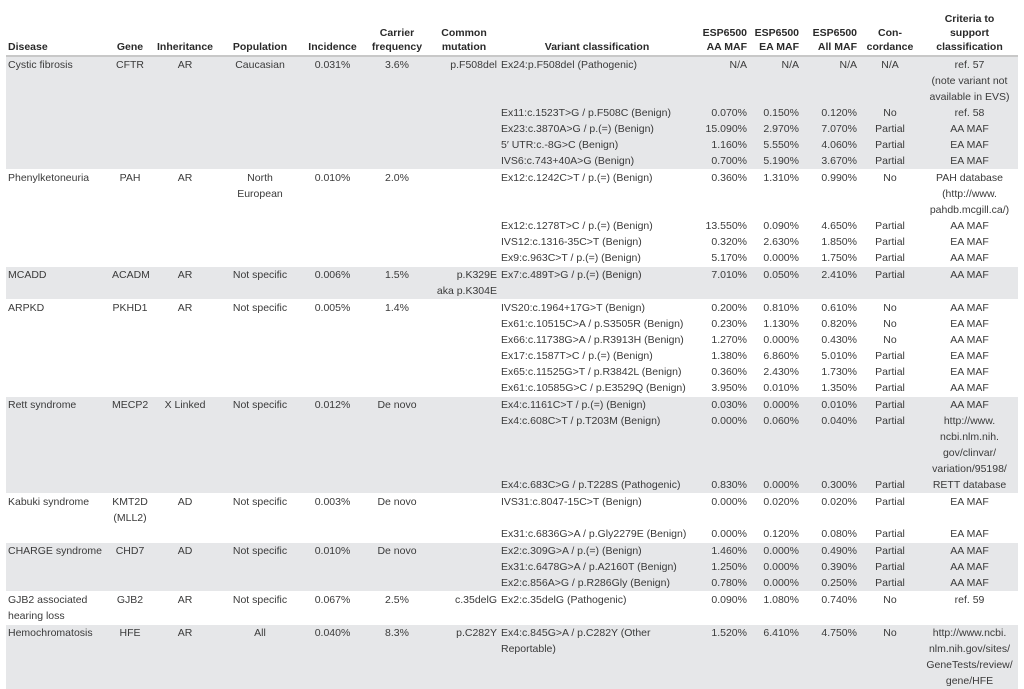 The width and height of the screenshot is (1024, 689). What do you see at coordinates (830, 283) in the screenshot?
I see `cell-all-maf: 2.410%` at bounding box center [830, 283].